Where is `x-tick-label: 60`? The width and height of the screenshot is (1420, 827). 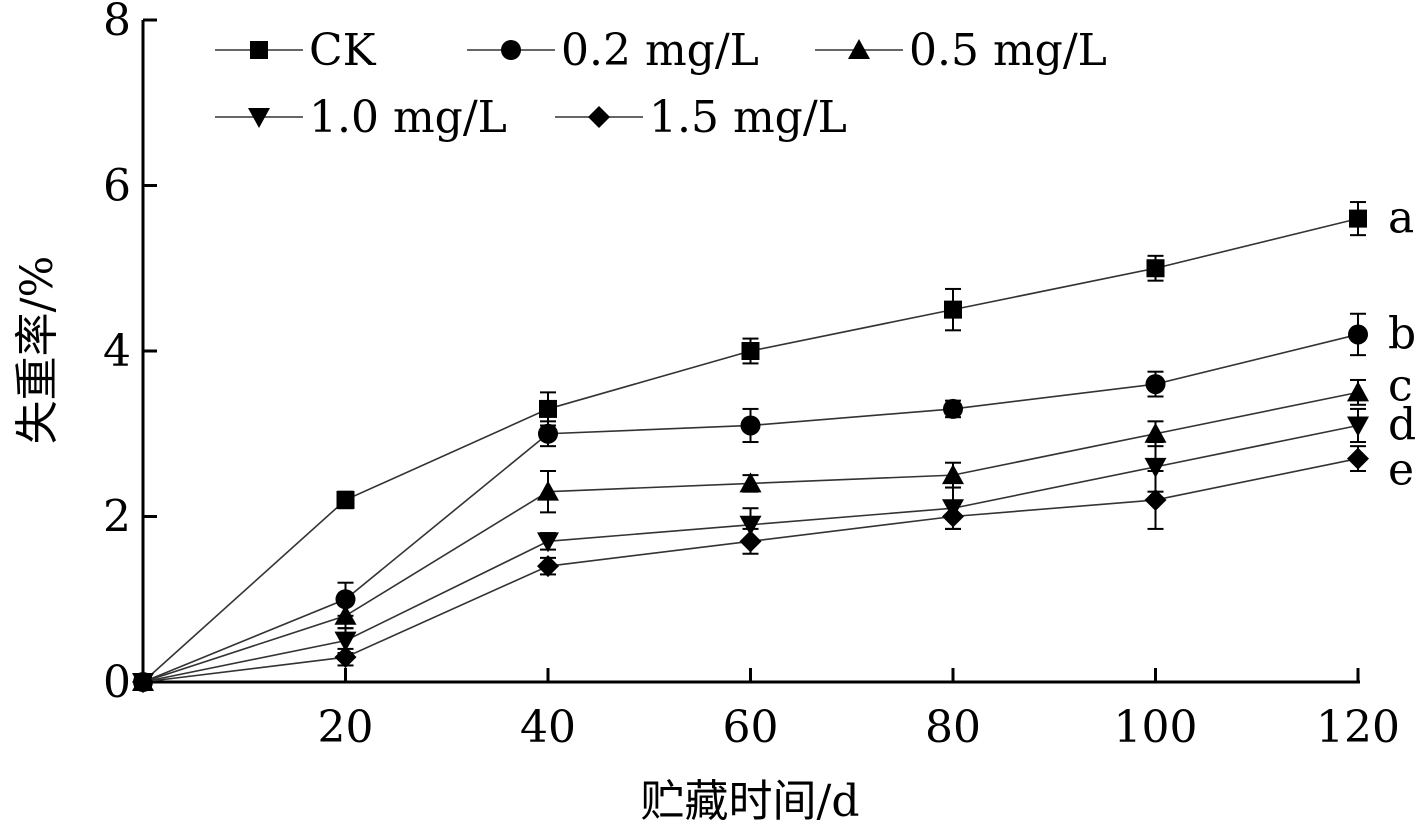
x-tick-label: 60 is located at coordinates (751, 727).